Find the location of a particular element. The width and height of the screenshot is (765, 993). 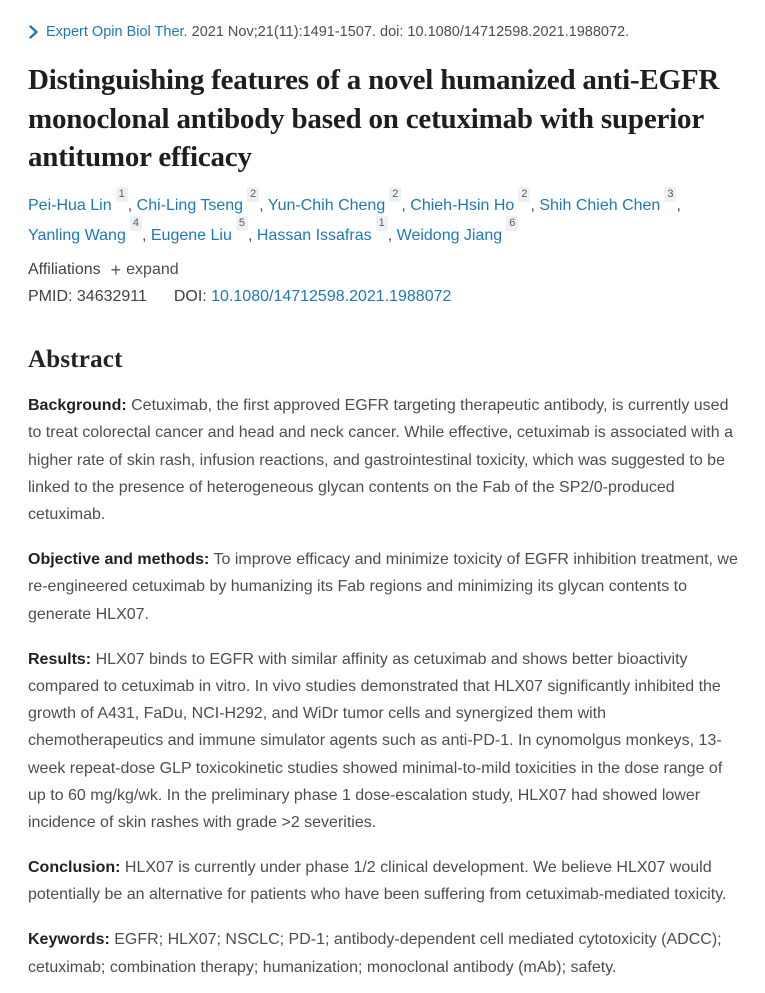

doi-label: DOI: is located at coordinates (190, 297).